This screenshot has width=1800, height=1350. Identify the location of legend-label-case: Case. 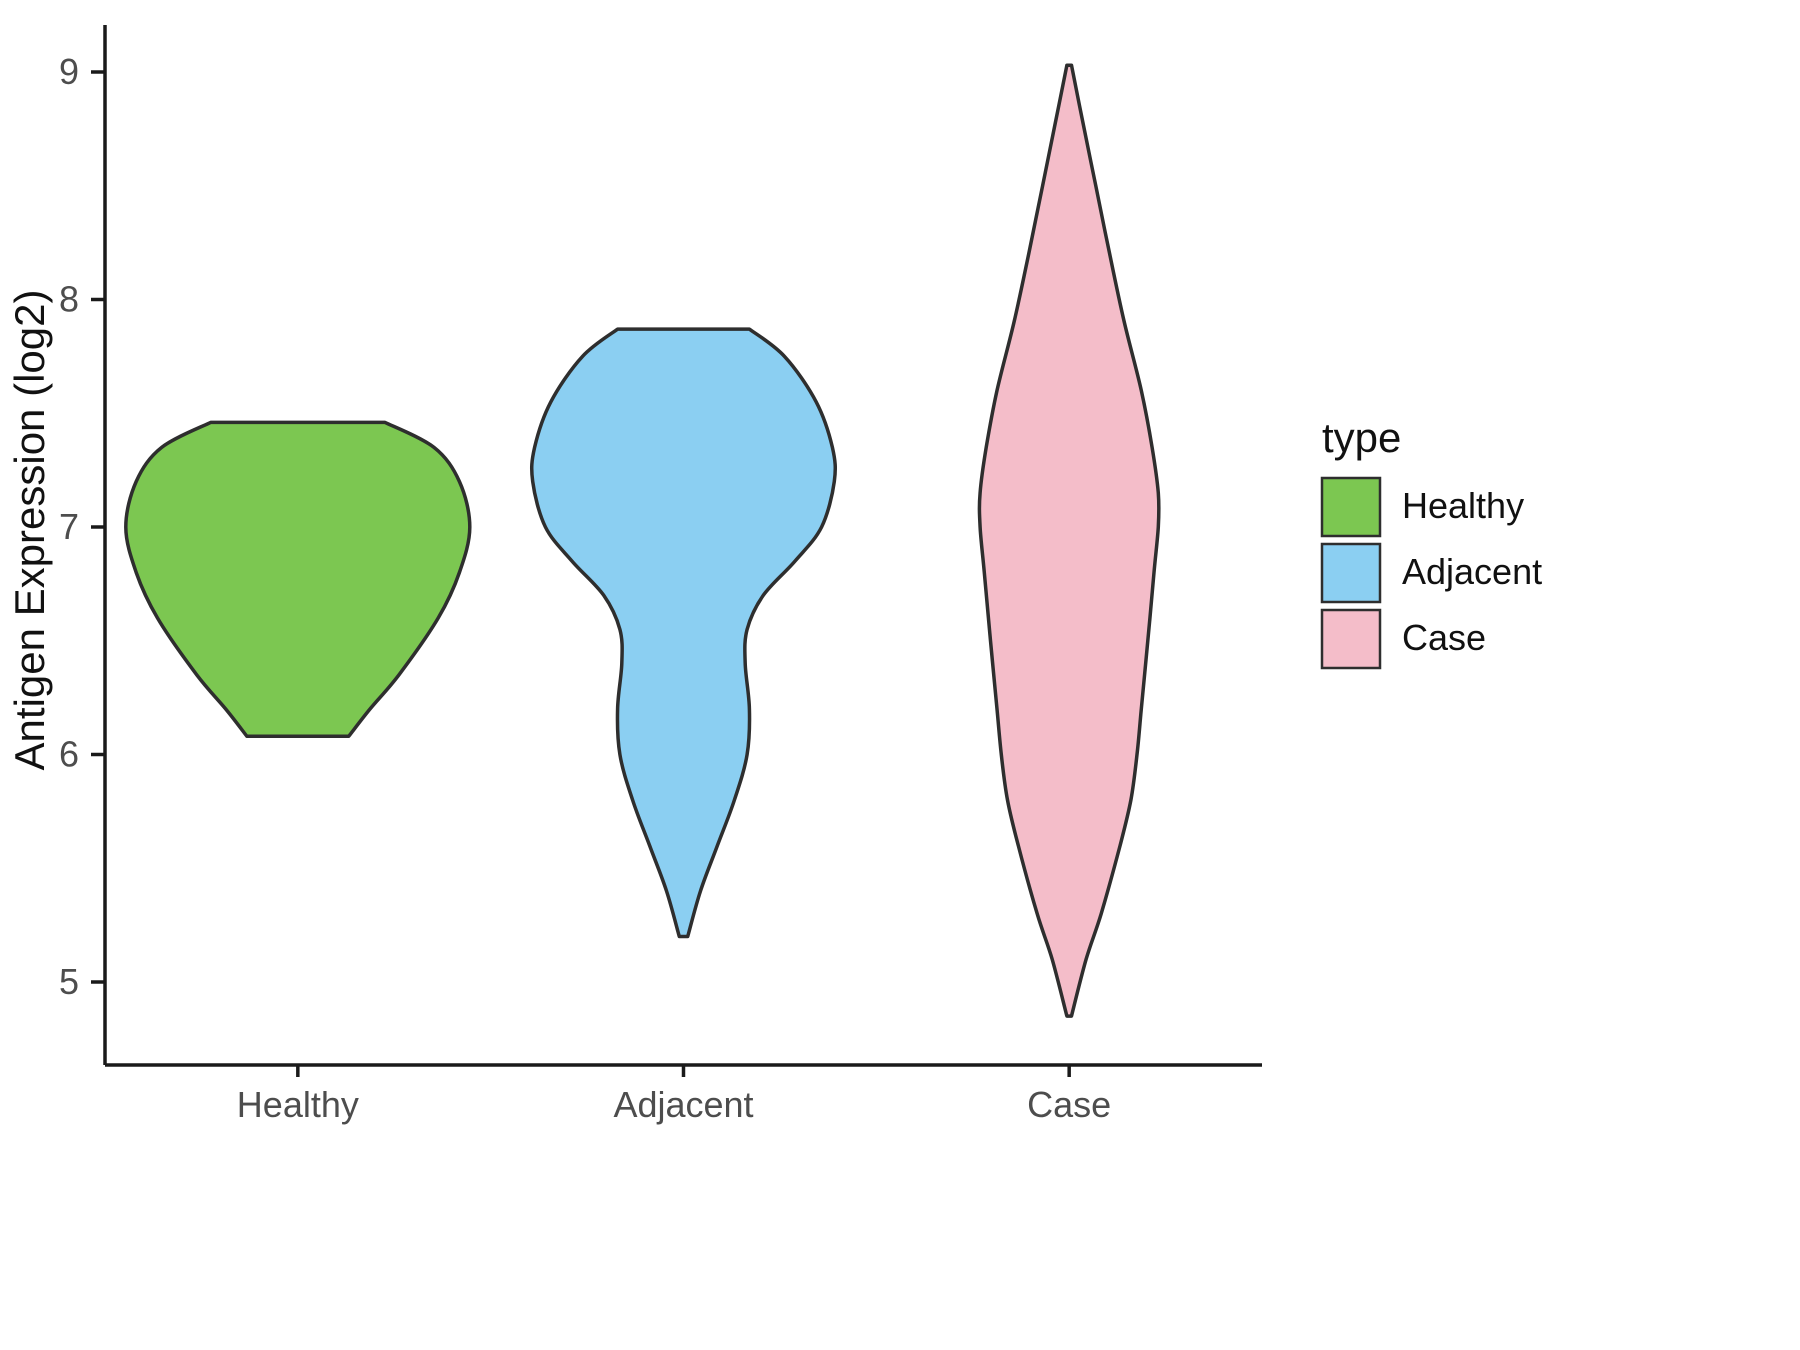
(1444, 637).